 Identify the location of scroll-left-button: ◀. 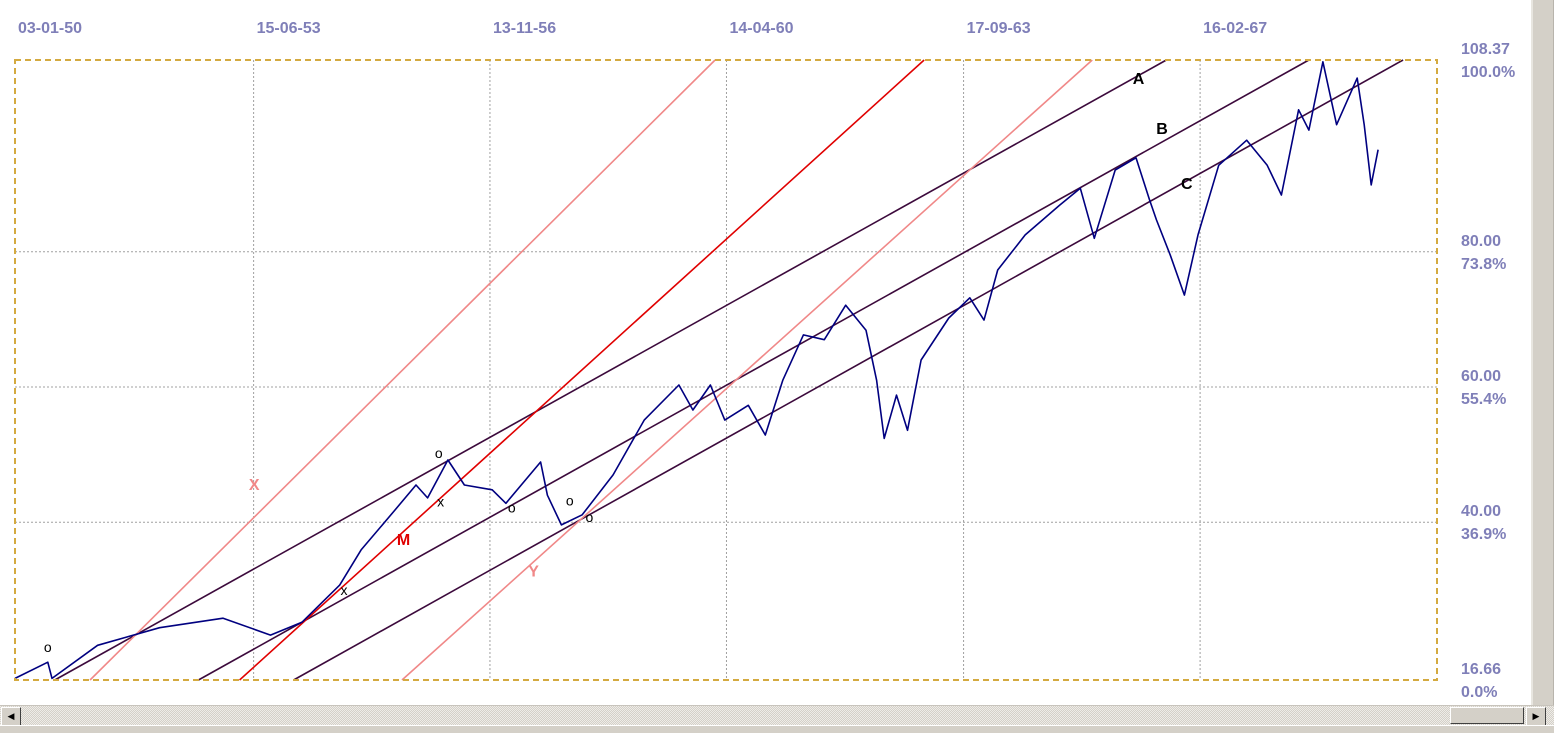
(11, 716).